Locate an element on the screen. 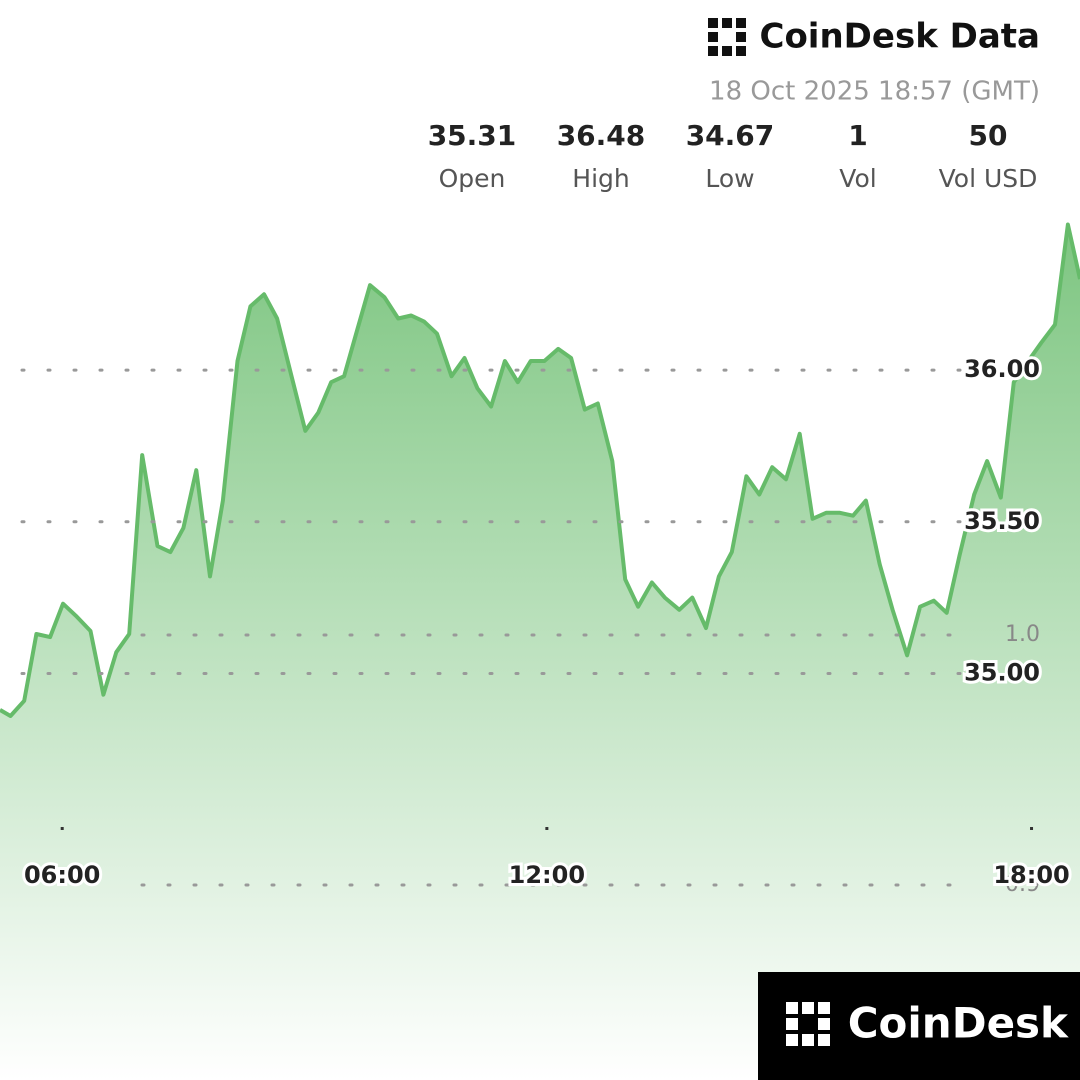 The width and height of the screenshot is (1080, 1080). y2-tick-label: 0.9 is located at coordinates (1022, 884).